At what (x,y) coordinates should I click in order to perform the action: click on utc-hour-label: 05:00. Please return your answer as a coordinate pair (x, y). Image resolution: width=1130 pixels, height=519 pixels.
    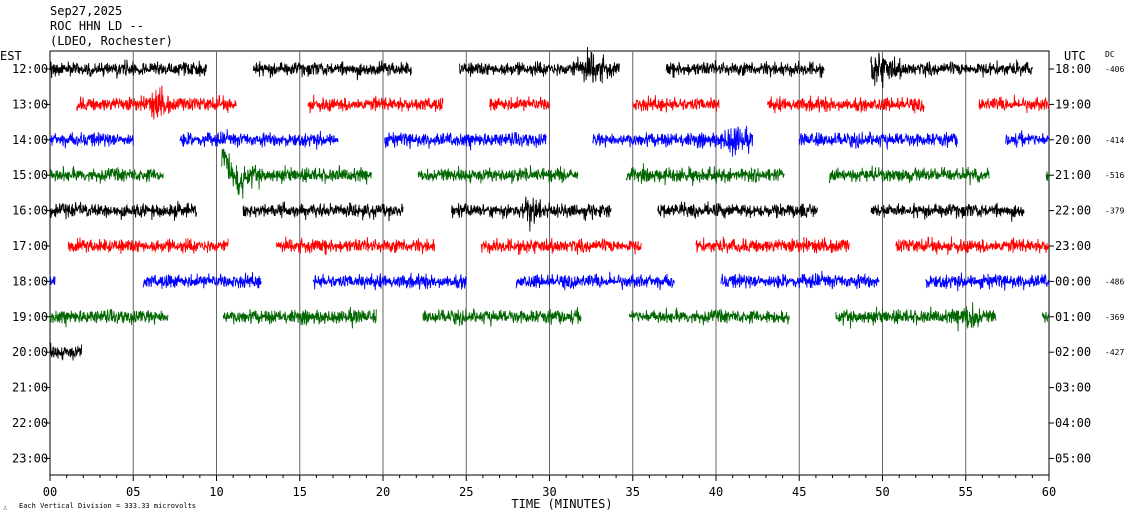
    Looking at the image, I should click on (1073, 458).